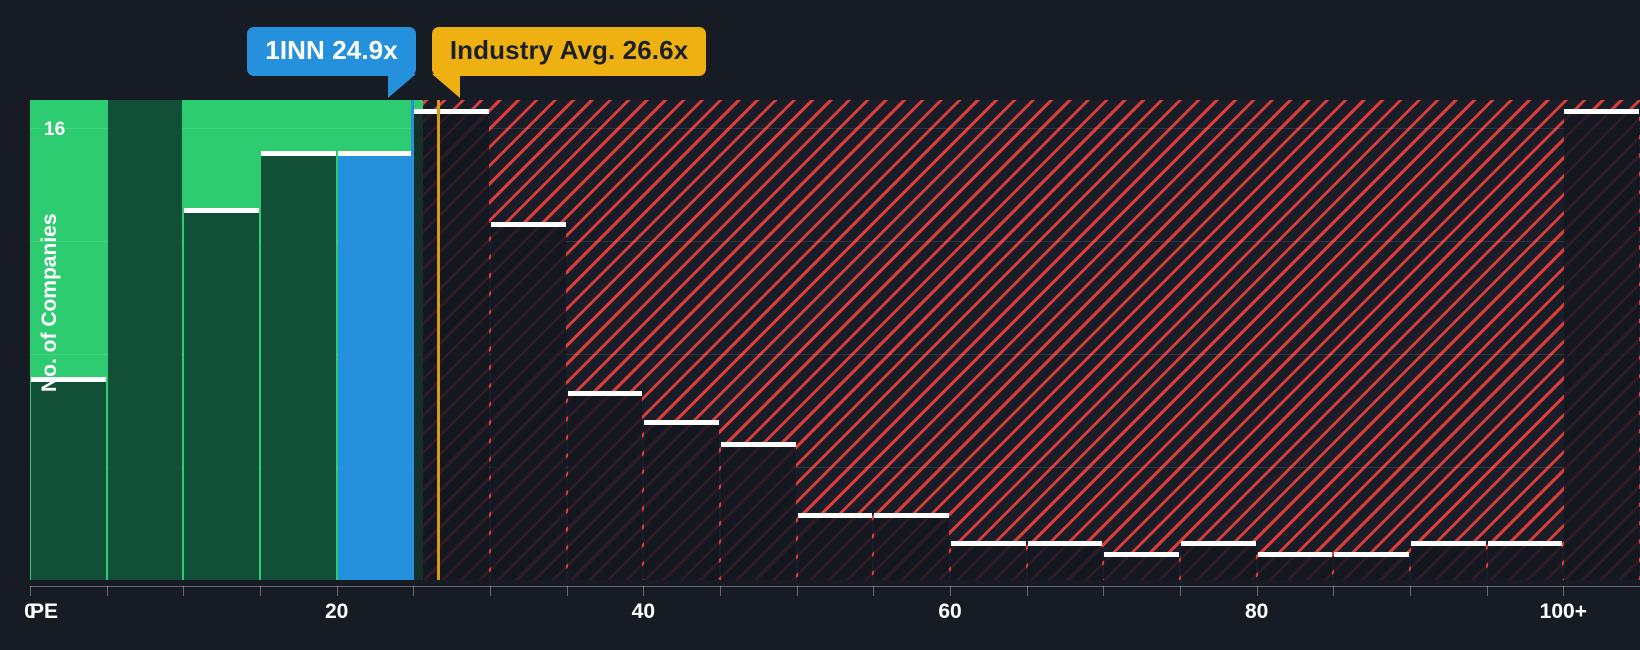 The height and width of the screenshot is (650, 1640). I want to click on x-axis-title: PE, so click(44, 611).